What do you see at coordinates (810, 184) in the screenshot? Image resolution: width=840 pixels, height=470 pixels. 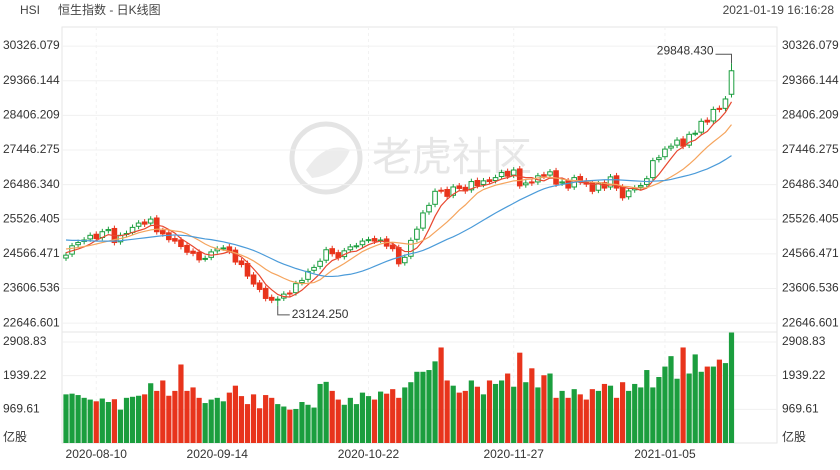 I see `y-tick-label-right: 26486.340` at bounding box center [810, 184].